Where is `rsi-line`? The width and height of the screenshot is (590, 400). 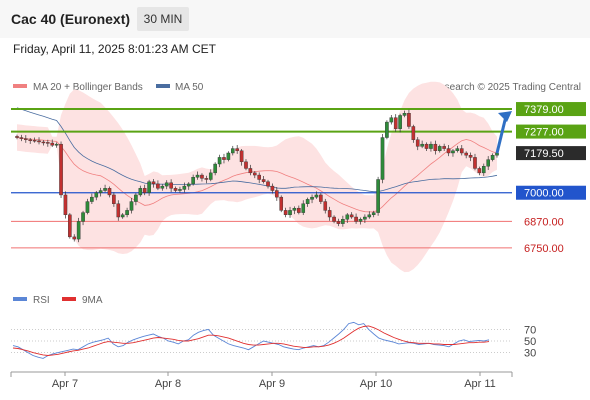 rsi-line is located at coordinates (251, 340).